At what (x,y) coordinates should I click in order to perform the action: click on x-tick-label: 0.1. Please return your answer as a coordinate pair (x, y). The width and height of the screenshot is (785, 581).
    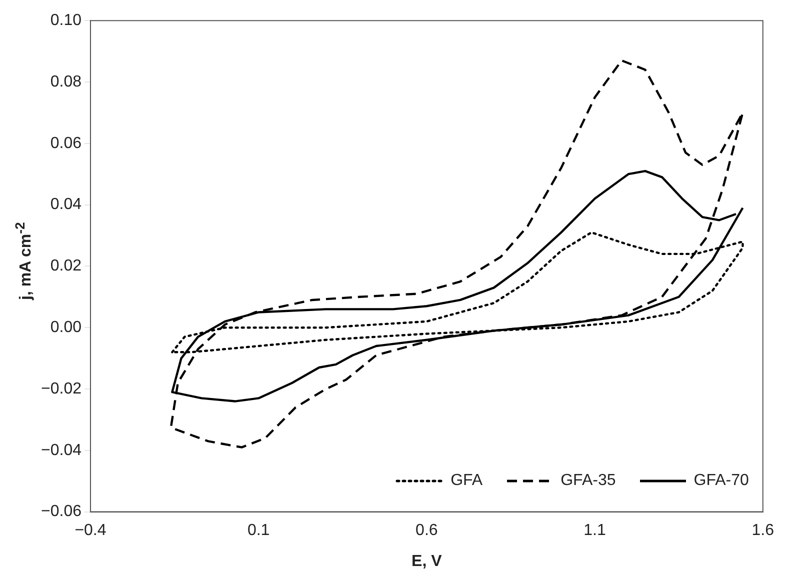
    Looking at the image, I should click on (258, 530).